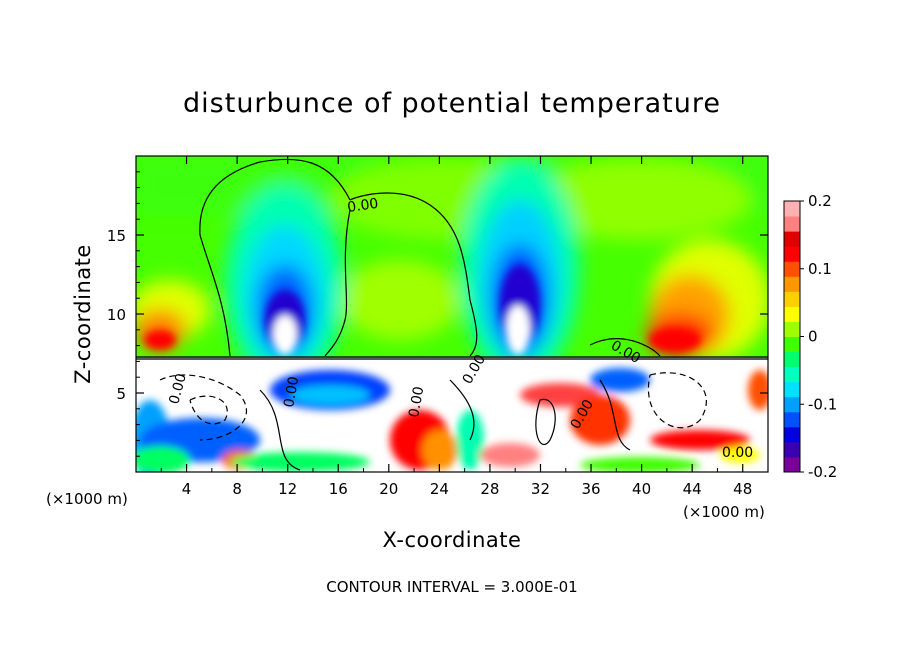 The height and width of the screenshot is (654, 904). I want to click on x-tick-label: 44, so click(692, 489).